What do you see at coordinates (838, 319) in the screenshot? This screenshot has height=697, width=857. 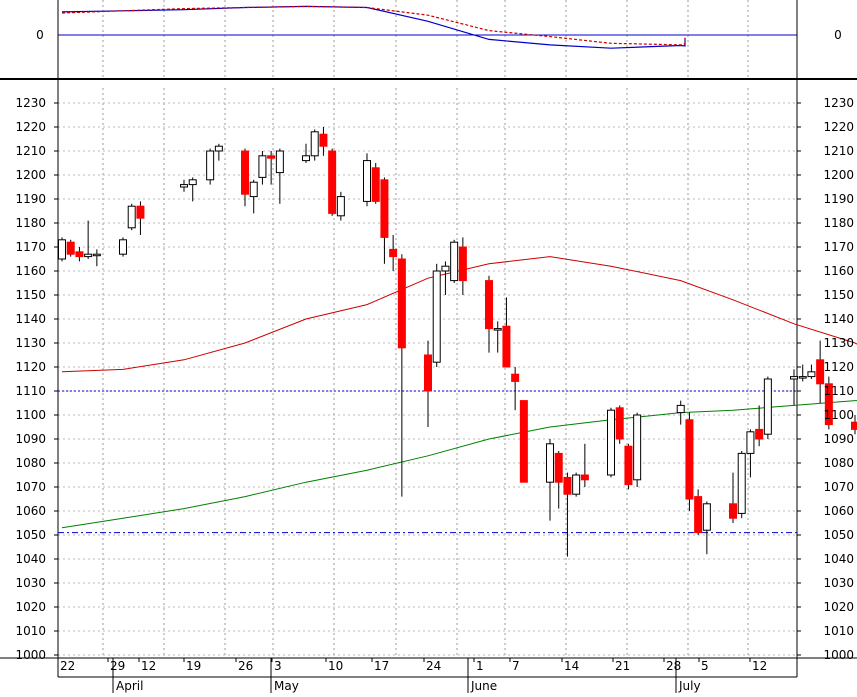 I see `y-tick-label-right: 1140` at bounding box center [838, 319].